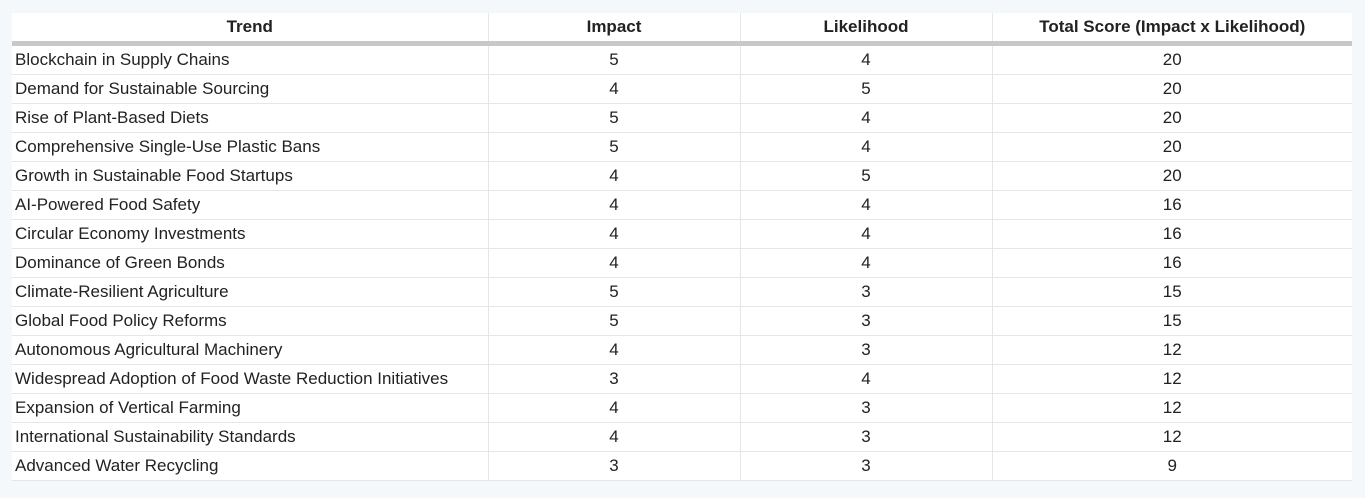 The width and height of the screenshot is (1365, 498). What do you see at coordinates (250, 147) in the screenshot?
I see `cell-trend: Comprehensive Single-Use Plastic Bans` at bounding box center [250, 147].